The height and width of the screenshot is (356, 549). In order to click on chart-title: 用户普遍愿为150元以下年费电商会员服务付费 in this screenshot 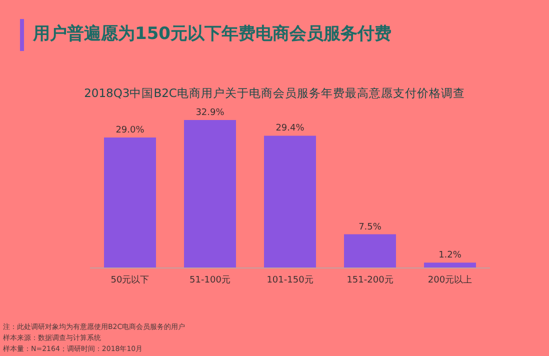, I will do `click(212, 34)`.